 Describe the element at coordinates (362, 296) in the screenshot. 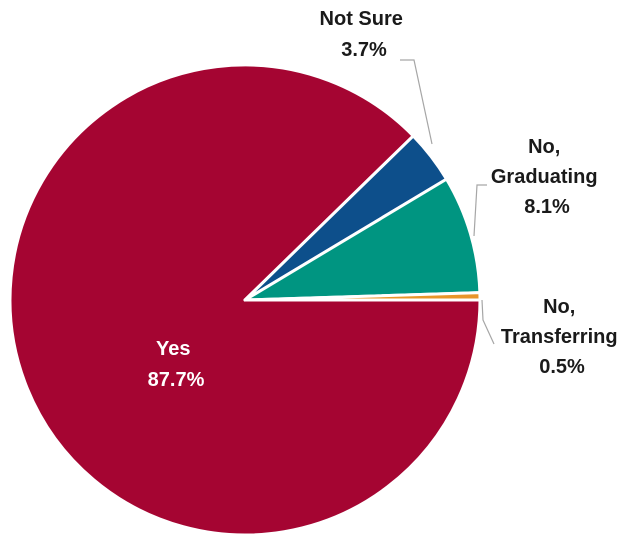

I see `slice-transferring` at that location.